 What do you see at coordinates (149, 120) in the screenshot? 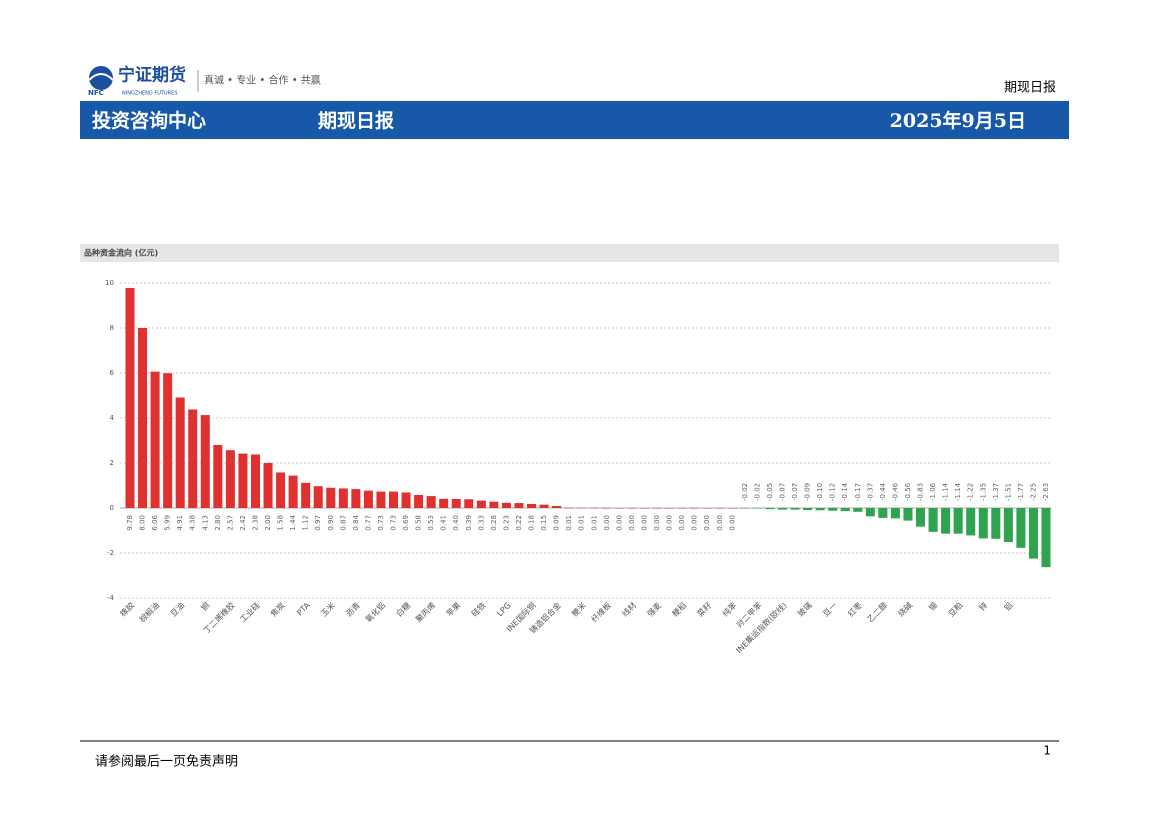
I see `department: 投资咨询中心` at bounding box center [149, 120].